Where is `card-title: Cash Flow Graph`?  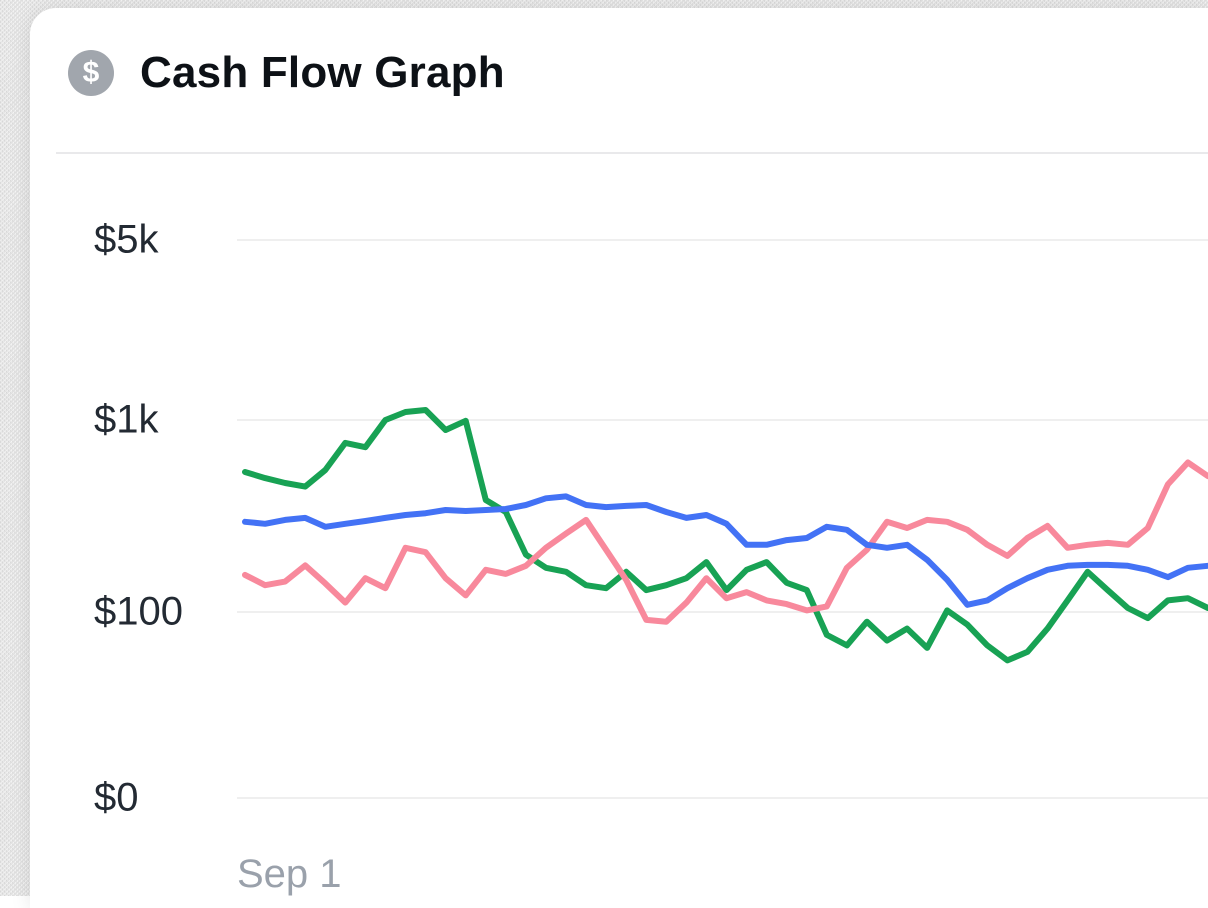
card-title: Cash Flow Graph is located at coordinates (322, 72).